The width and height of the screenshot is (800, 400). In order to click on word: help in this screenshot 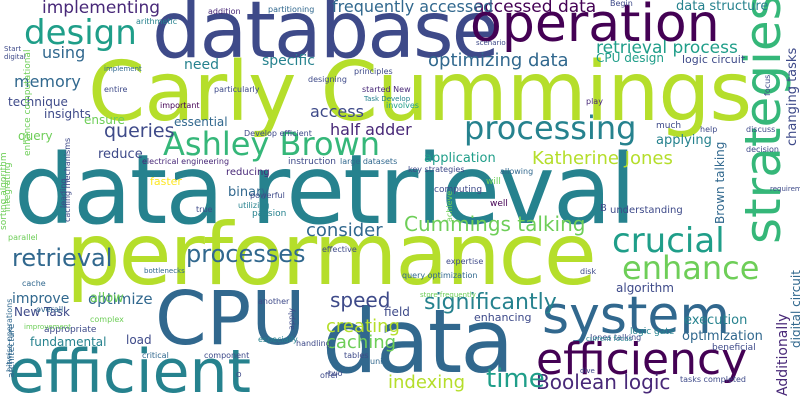, I will do `click(709, 129)`.